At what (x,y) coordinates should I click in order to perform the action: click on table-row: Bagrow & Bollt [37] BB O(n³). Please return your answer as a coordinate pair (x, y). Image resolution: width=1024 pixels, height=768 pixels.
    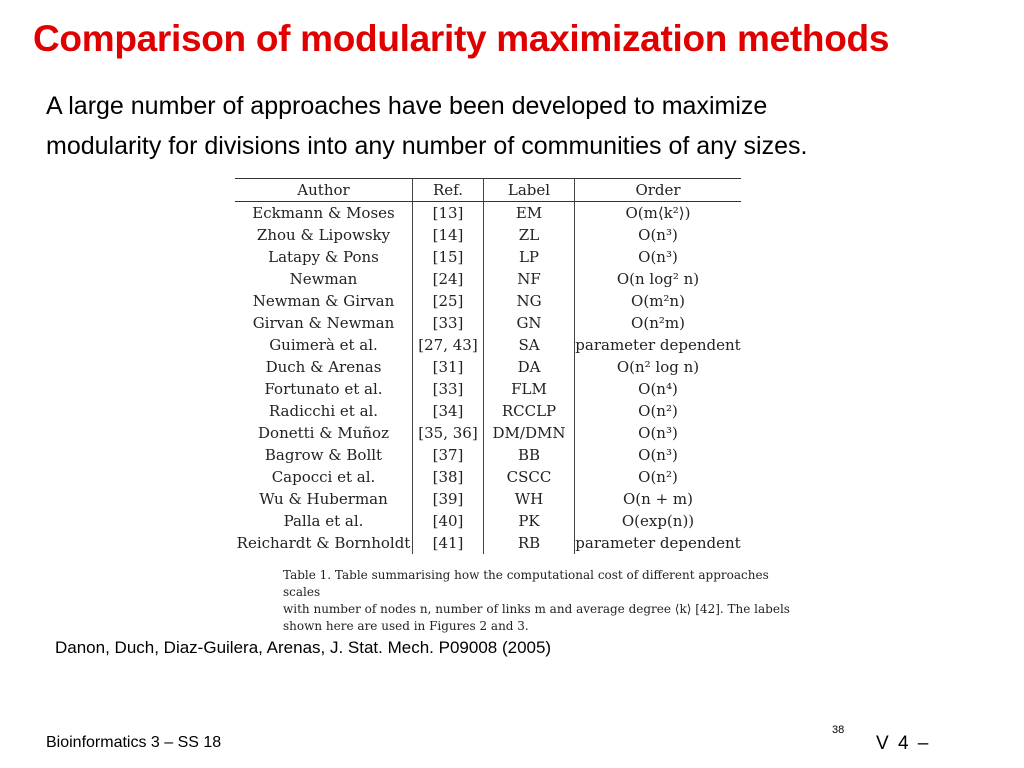
    Looking at the image, I should click on (488, 455).